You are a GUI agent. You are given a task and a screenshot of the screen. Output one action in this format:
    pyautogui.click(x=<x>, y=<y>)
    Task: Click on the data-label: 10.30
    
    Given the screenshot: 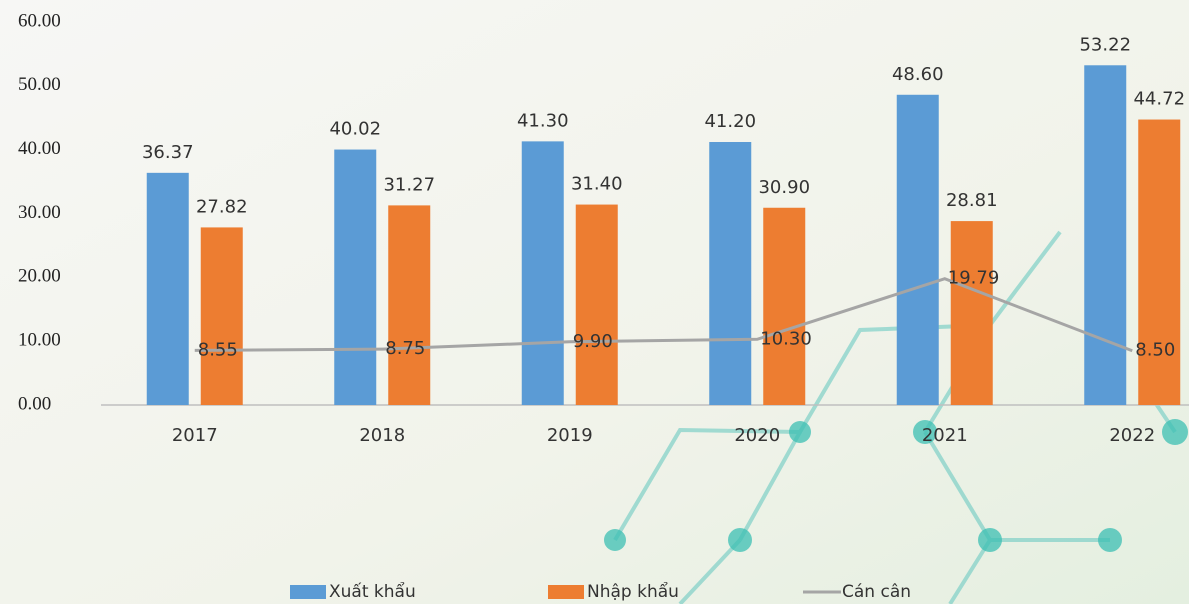 What is the action you would take?
    pyautogui.click(x=786, y=338)
    